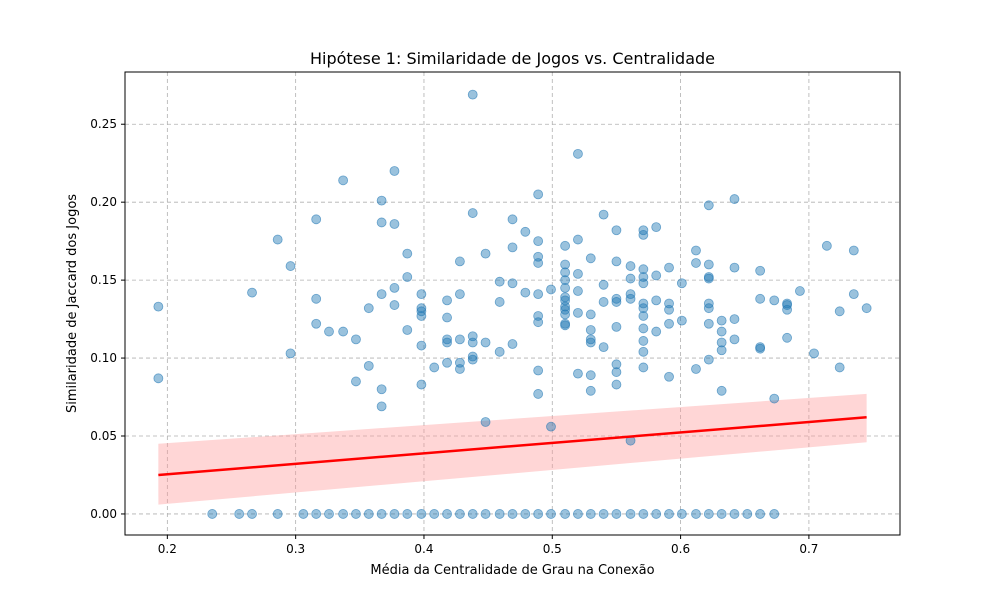 The width and height of the screenshot is (1000, 604). I want to click on confidence-band, so click(512, 449).